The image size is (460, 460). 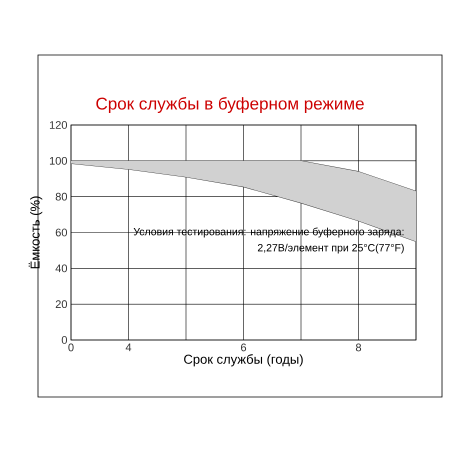 What do you see at coordinates (243, 360) in the screenshot?
I see `x-axis-title: Срок службы (годы)` at bounding box center [243, 360].